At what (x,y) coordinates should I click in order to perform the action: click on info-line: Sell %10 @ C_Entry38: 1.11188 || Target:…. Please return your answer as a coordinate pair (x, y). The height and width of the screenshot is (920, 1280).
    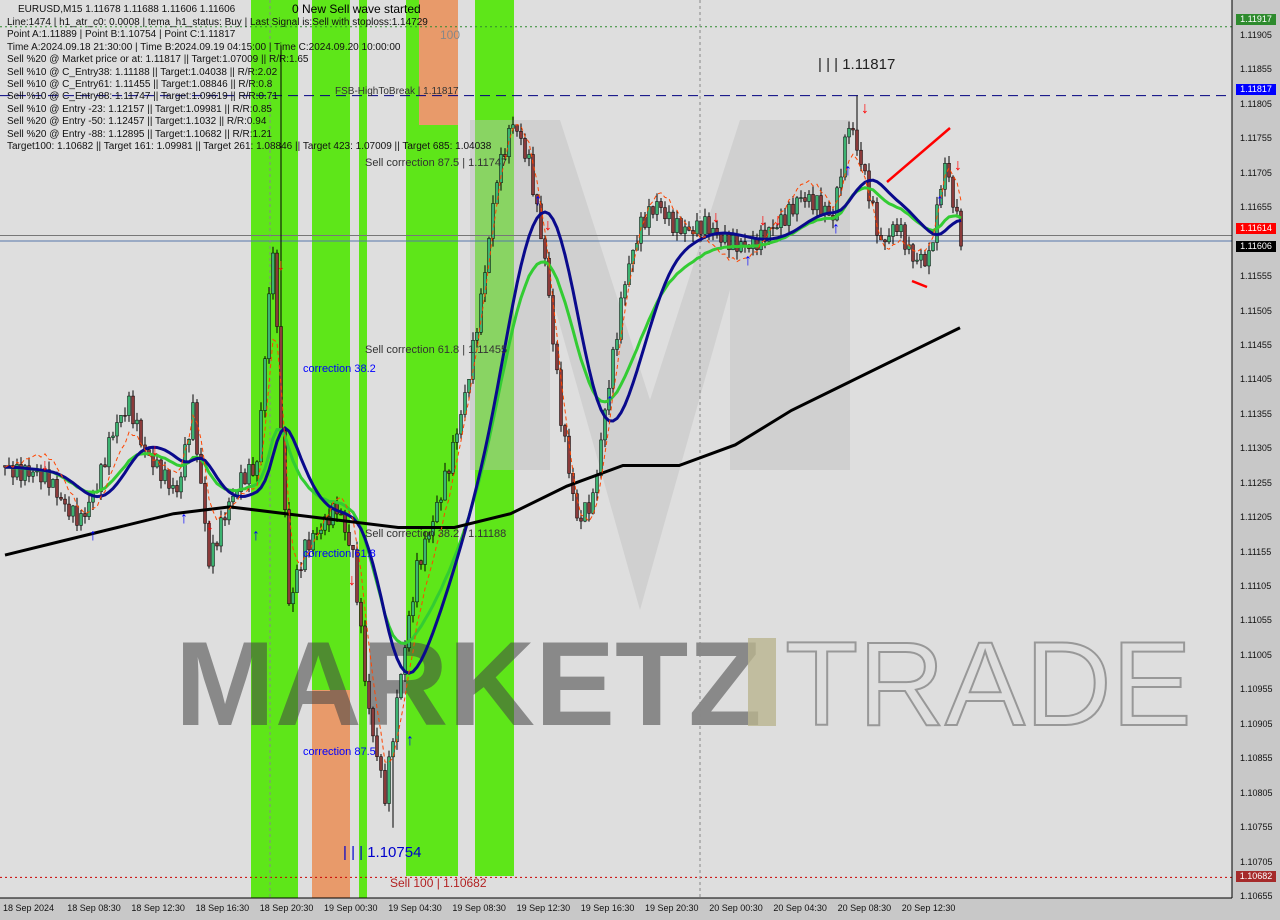
    Looking at the image, I should click on (142, 72).